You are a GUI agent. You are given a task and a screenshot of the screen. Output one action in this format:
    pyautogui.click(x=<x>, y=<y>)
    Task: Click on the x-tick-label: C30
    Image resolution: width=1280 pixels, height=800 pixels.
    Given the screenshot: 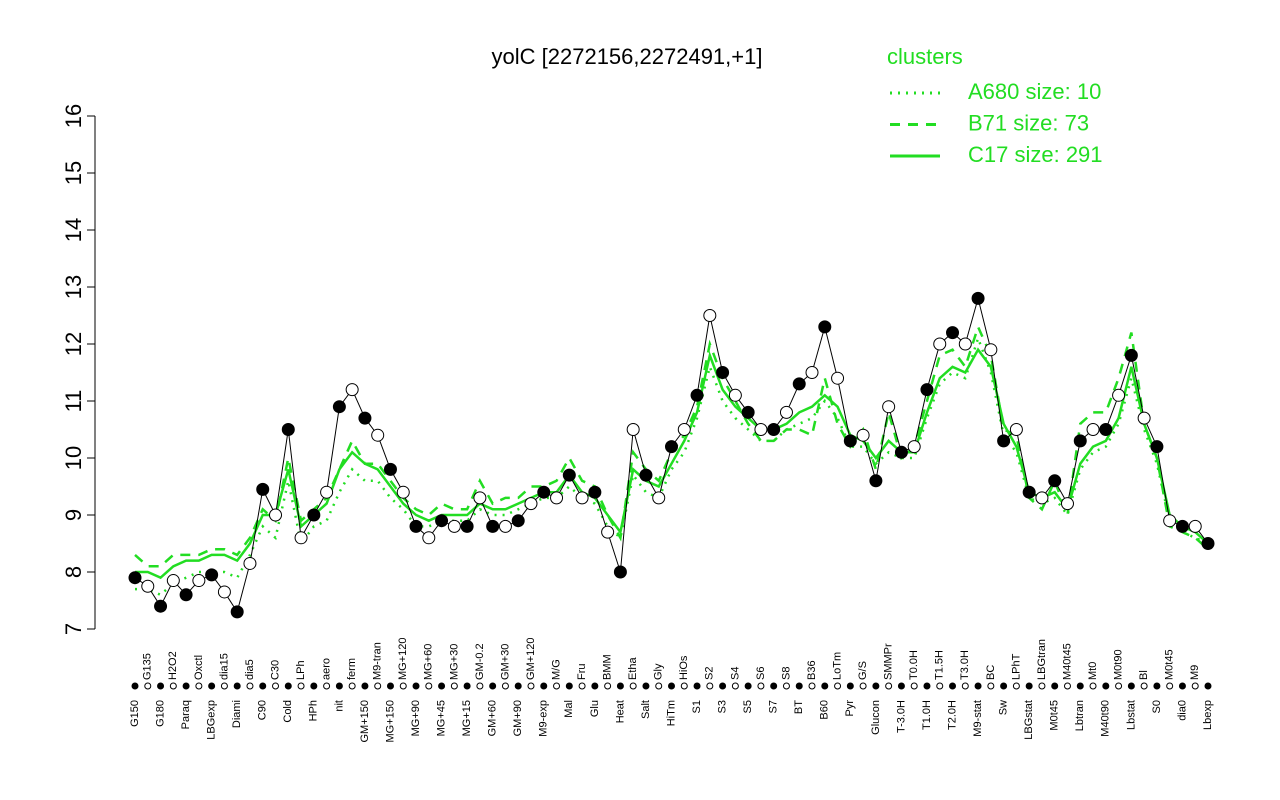 What is the action you would take?
    pyautogui.click(x=275, y=670)
    